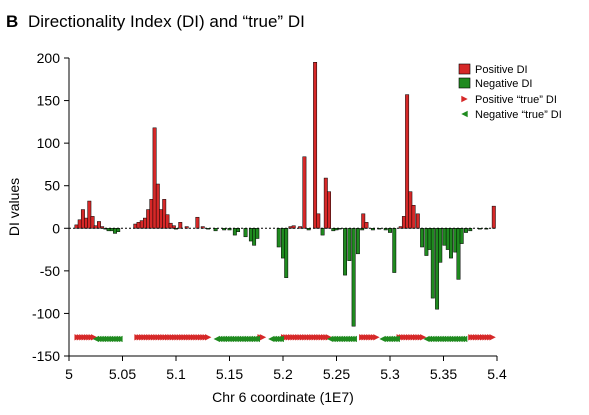 This screenshot has width=589, height=415. What do you see at coordinates (49, 58) in the screenshot?
I see `y-tick-label-0: 200` at bounding box center [49, 58].